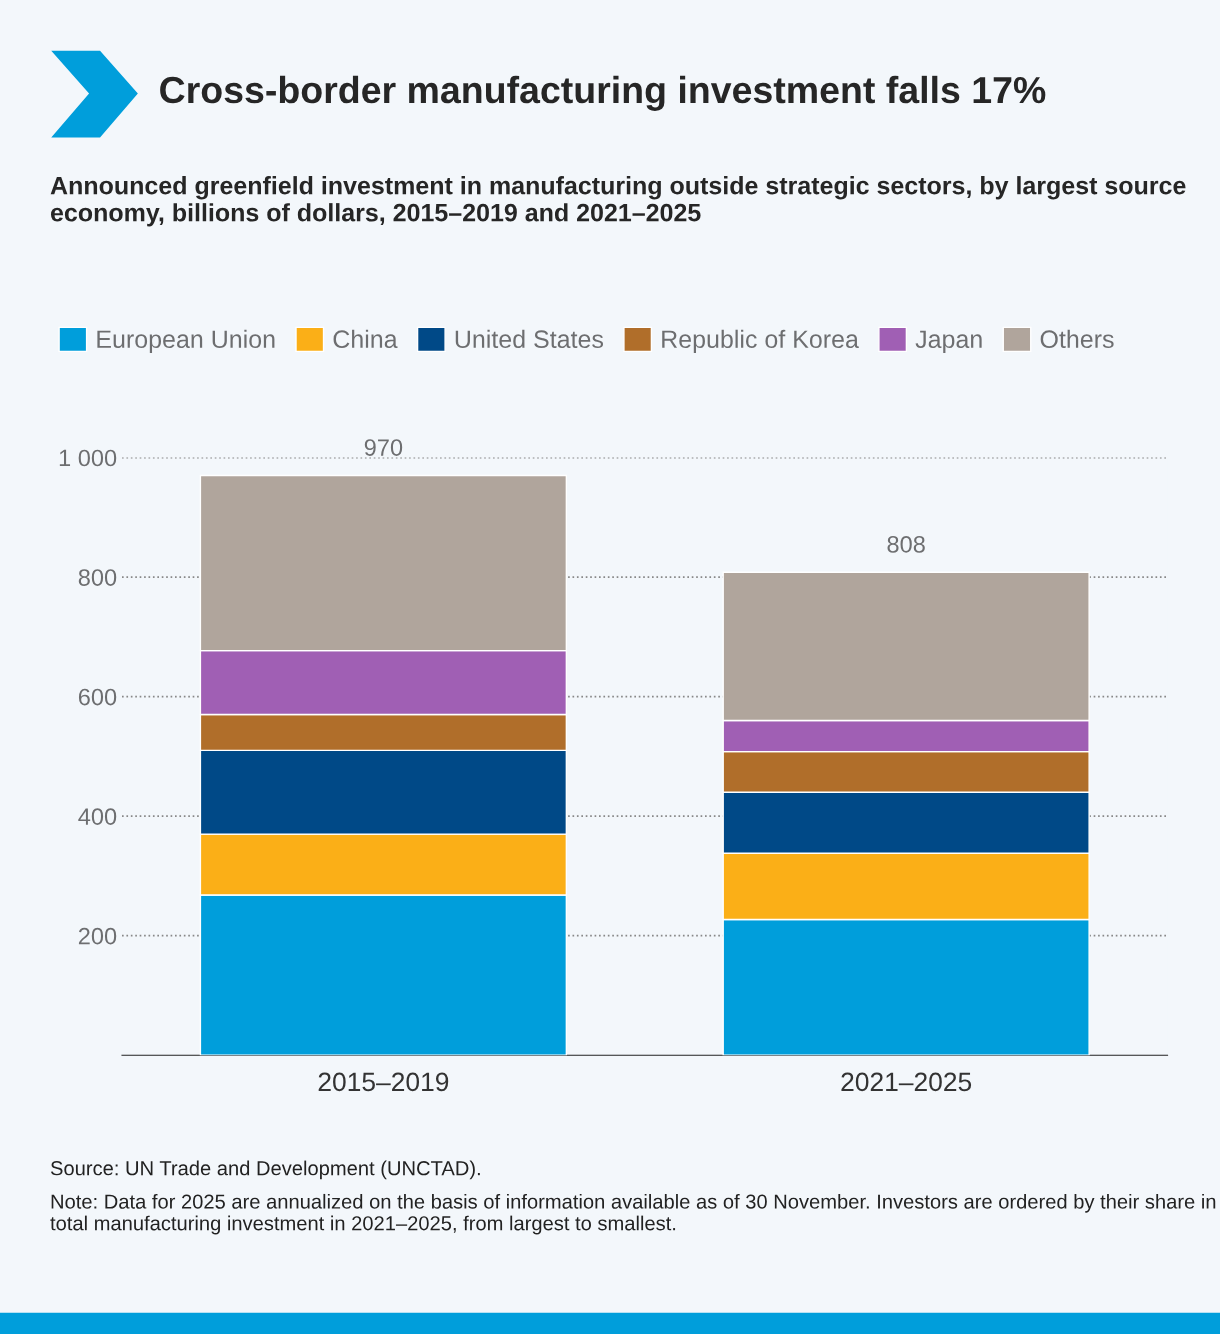  Describe the element at coordinates (1077, 339) in the screenshot. I see `legend-label: Others` at that location.